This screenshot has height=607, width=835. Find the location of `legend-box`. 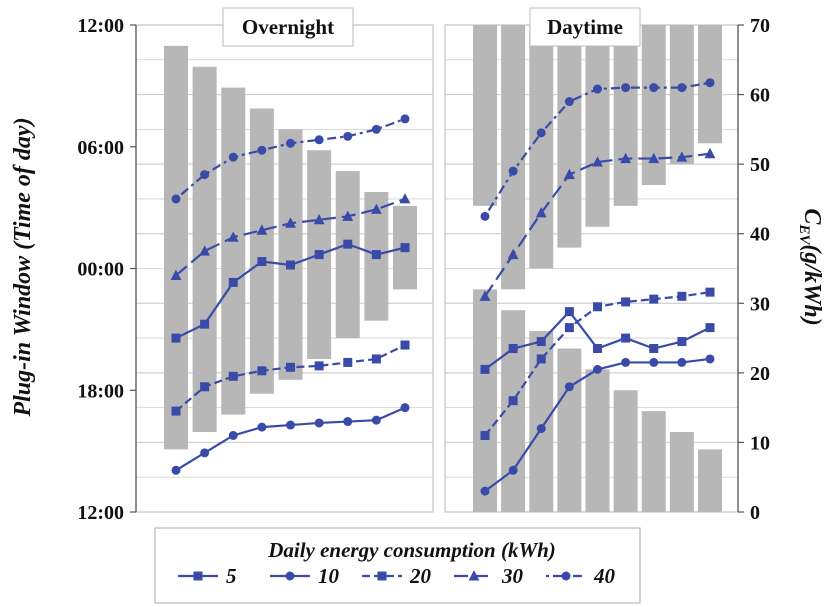

legend-box is located at coordinates (397, 565).